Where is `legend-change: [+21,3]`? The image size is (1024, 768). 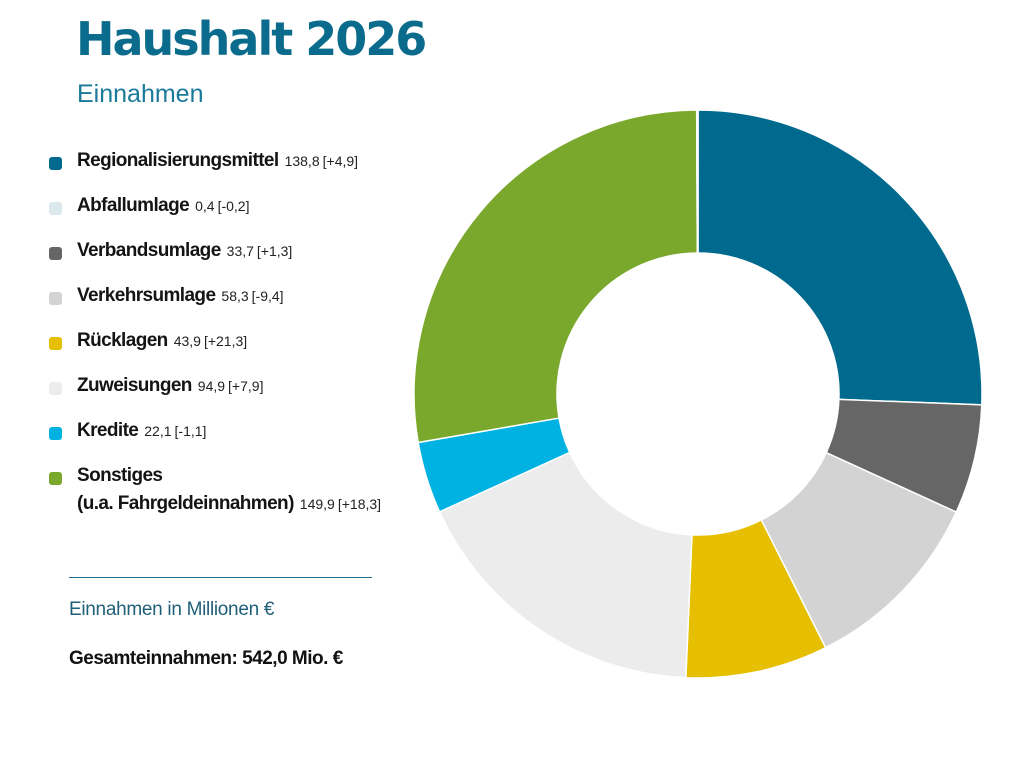
legend-change: [+21,3] is located at coordinates (225, 341).